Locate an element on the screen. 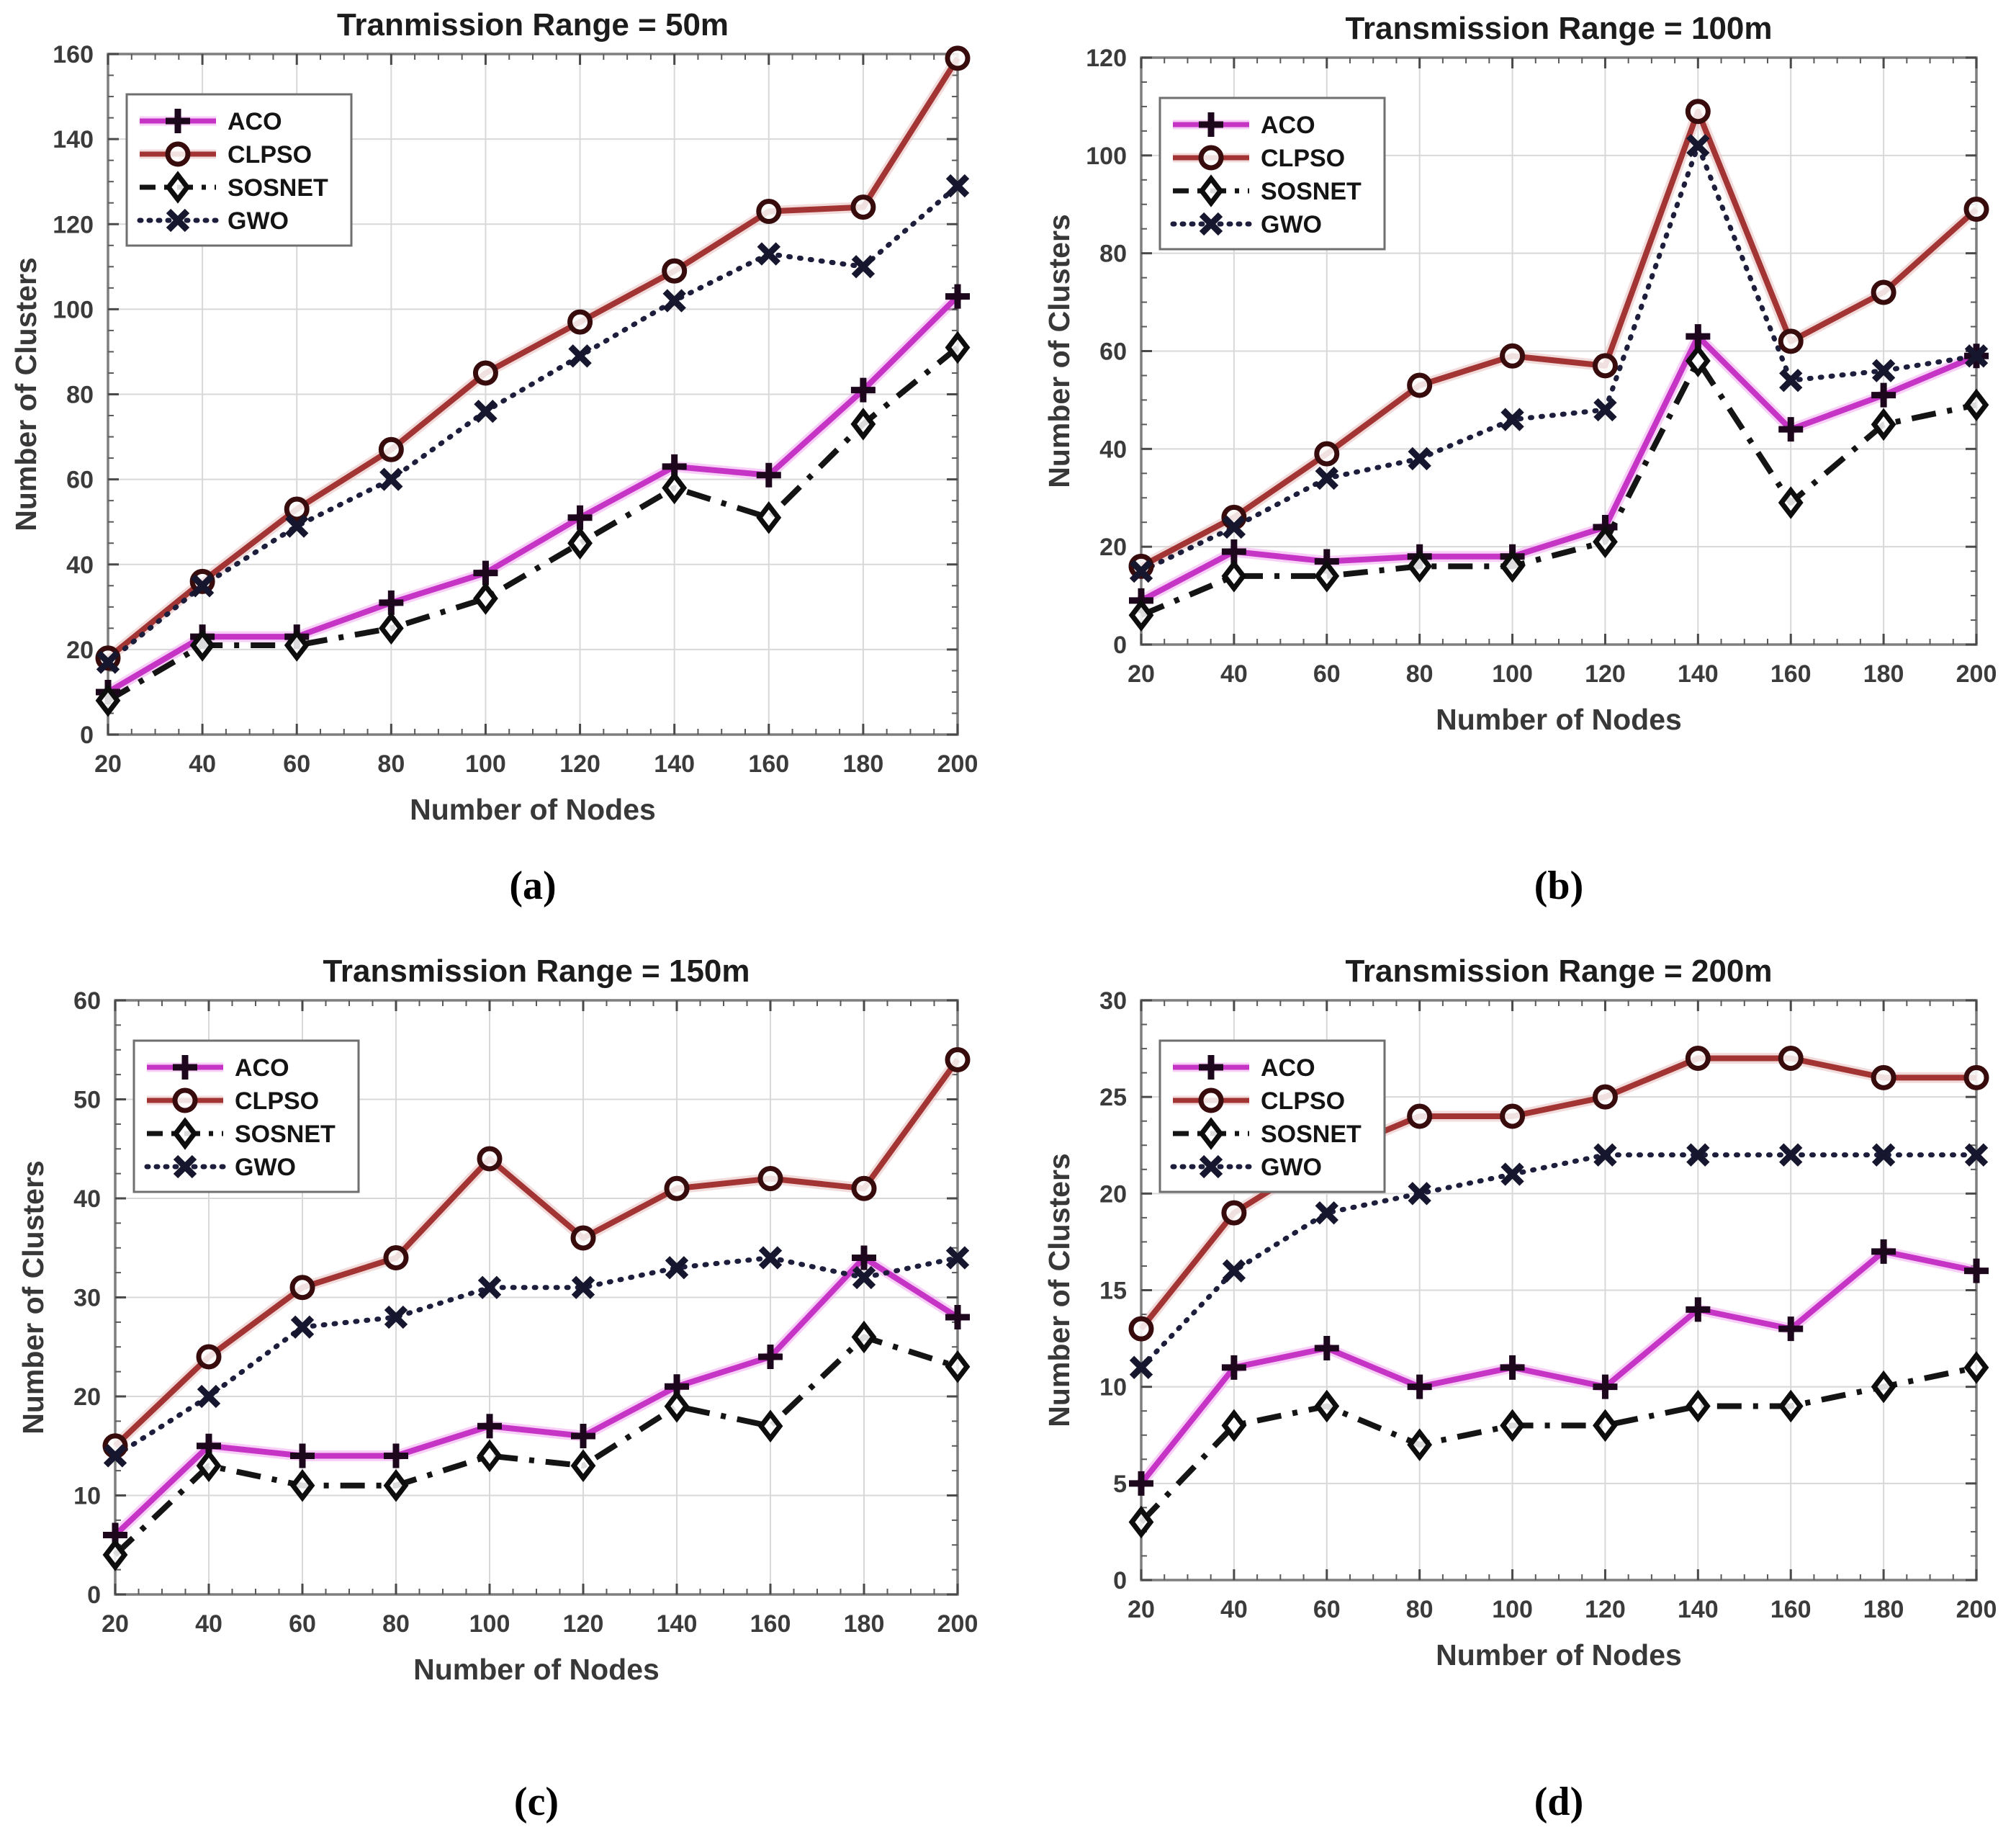  svg-text: 180 is located at coordinates (1883, 674).